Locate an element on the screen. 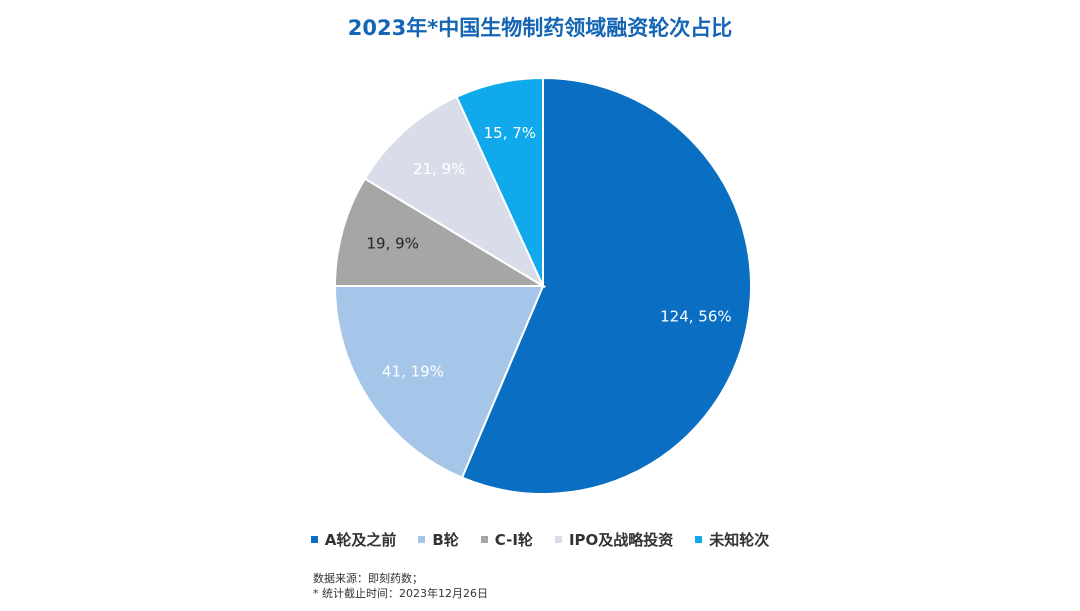  legend-item-0: A轮及之前 is located at coordinates (353, 539).